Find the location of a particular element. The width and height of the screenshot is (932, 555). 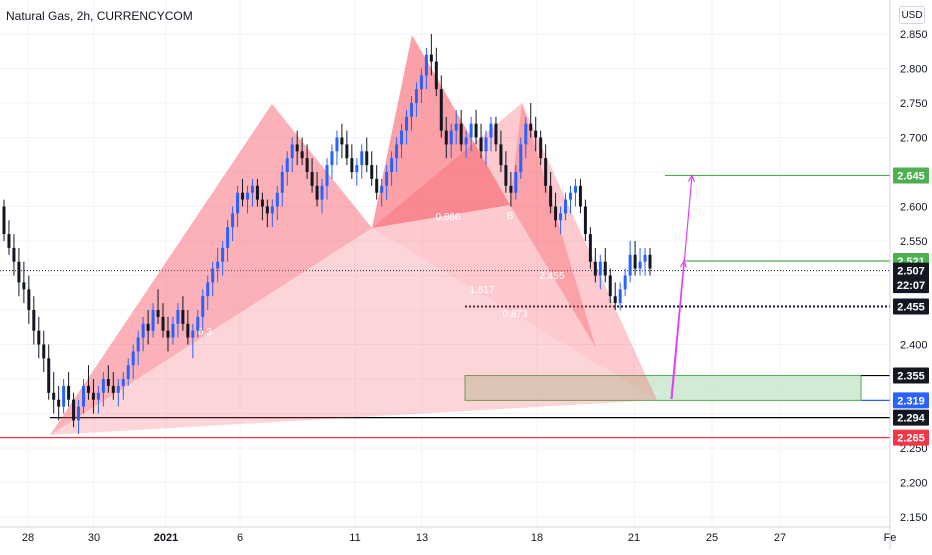

price-label-stop-bg is located at coordinates (911, 437).